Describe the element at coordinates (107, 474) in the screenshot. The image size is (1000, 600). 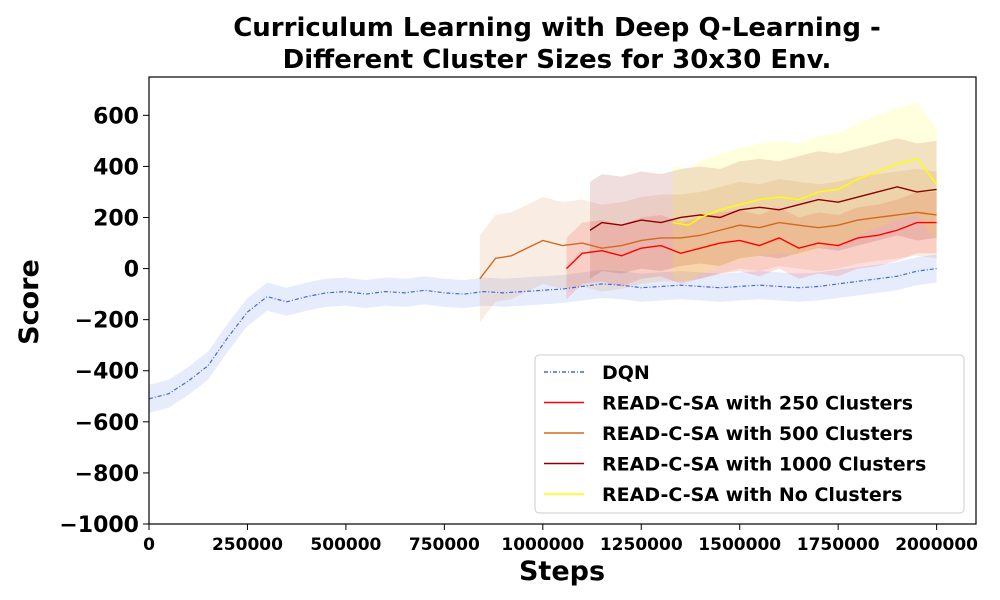
I see `y-tick-label: −800` at that location.